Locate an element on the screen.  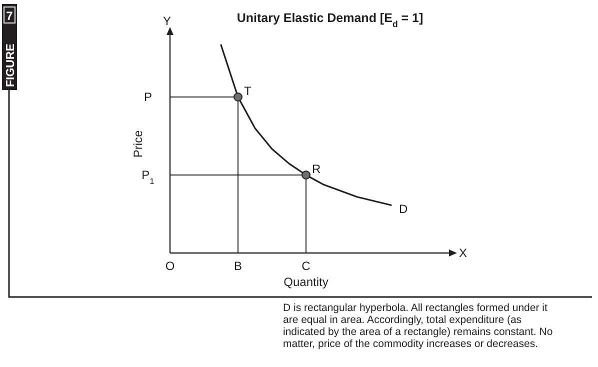
text: Y is located at coordinates (167, 21).